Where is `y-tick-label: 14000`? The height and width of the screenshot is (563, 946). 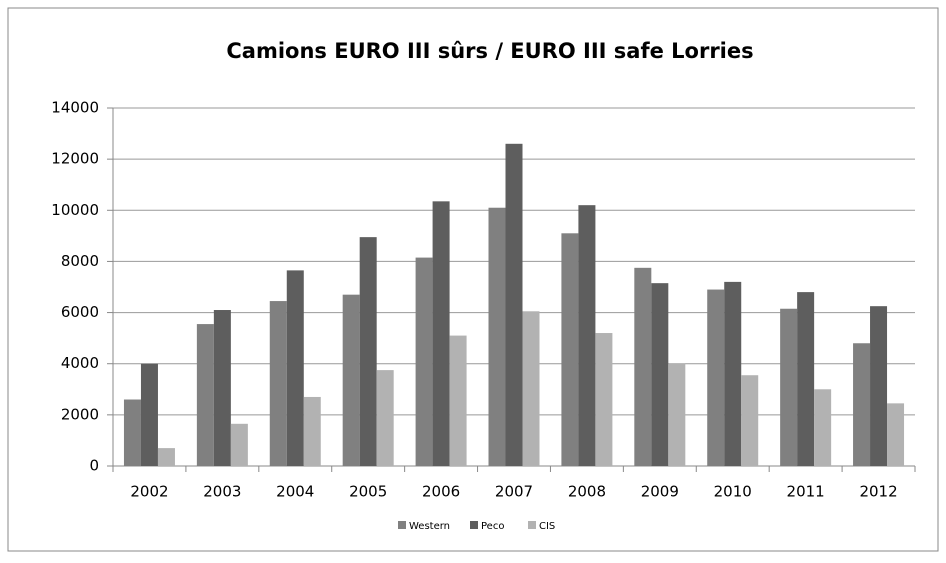
y-tick-label: 14000 is located at coordinates (75, 108).